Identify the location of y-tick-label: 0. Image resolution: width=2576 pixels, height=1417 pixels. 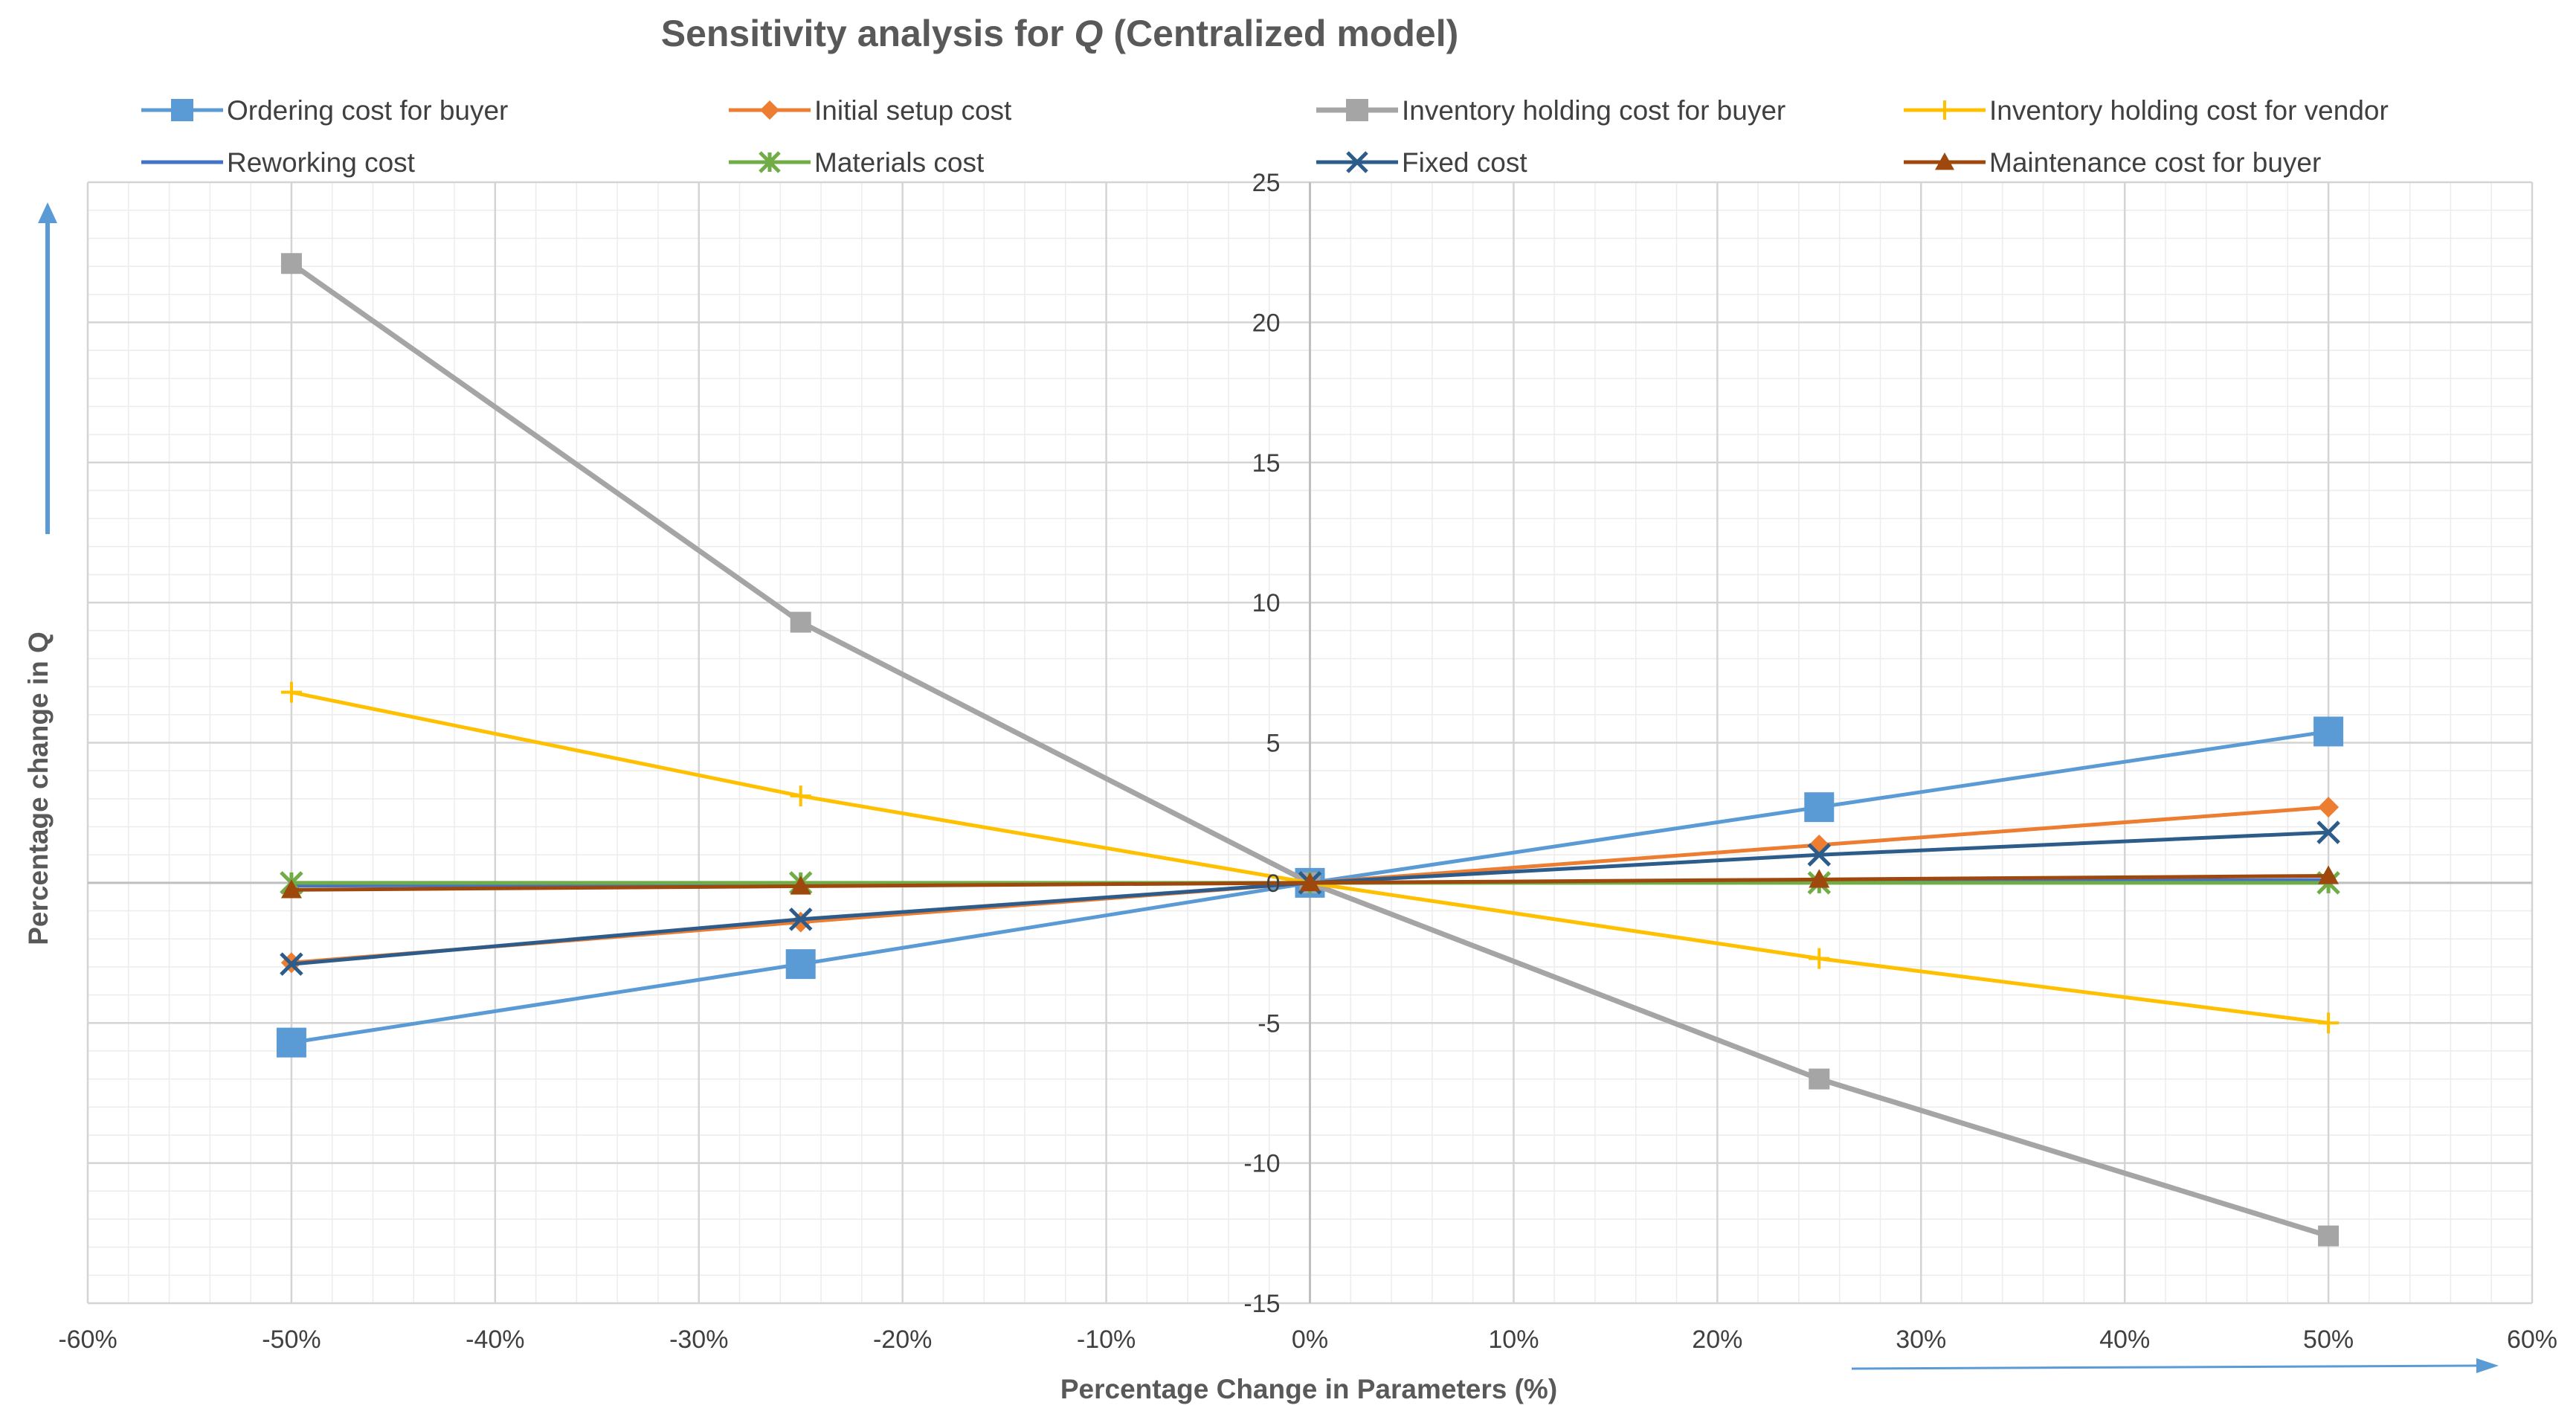
(1273, 884).